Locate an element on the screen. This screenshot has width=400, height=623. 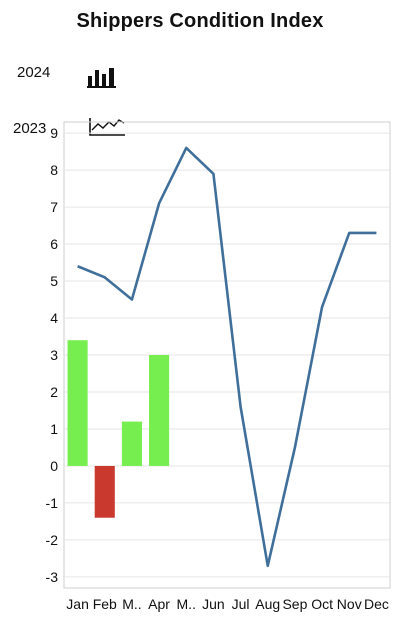
y-tick-label: 0 is located at coordinates (54, 466).